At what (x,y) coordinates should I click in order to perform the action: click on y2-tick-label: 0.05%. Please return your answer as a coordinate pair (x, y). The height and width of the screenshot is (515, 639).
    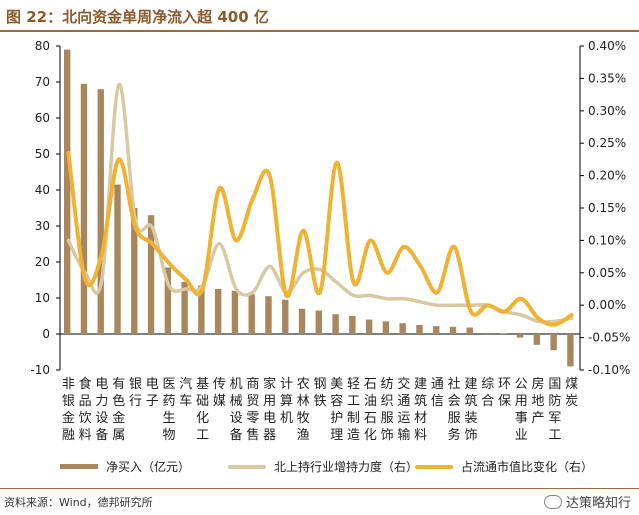
    Looking at the image, I should click on (607, 273).